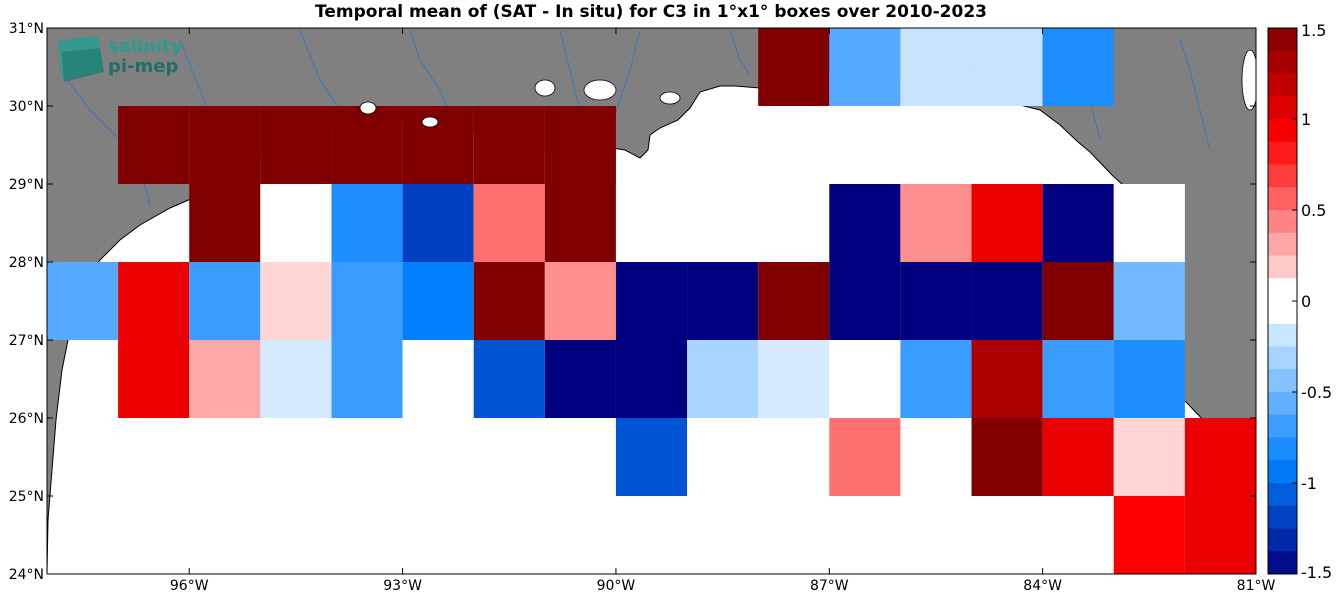 Image resolution: width=1339 pixels, height=594 pixels. What do you see at coordinates (1316, 392) in the screenshot?
I see `colorbar-tick-label: -0.5` at bounding box center [1316, 392].